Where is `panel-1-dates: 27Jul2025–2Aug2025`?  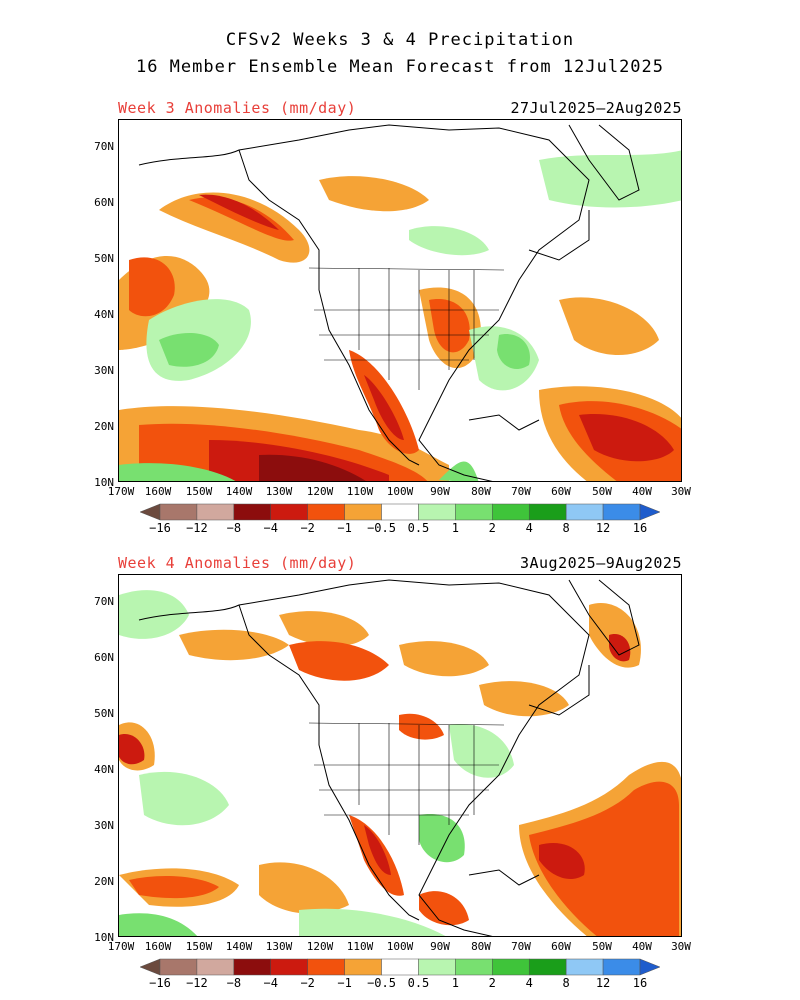
panel-1-dates: 27Jul2025–2Aug2025 is located at coordinates (596, 108).